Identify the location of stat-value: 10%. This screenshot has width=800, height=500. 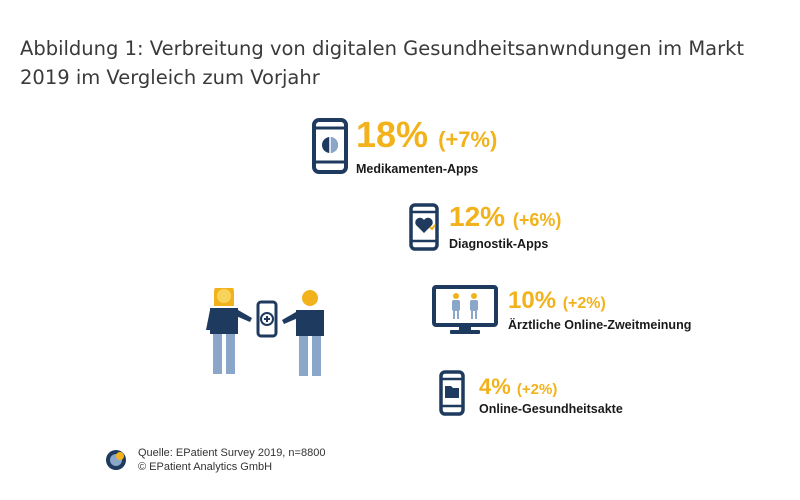
(532, 300).